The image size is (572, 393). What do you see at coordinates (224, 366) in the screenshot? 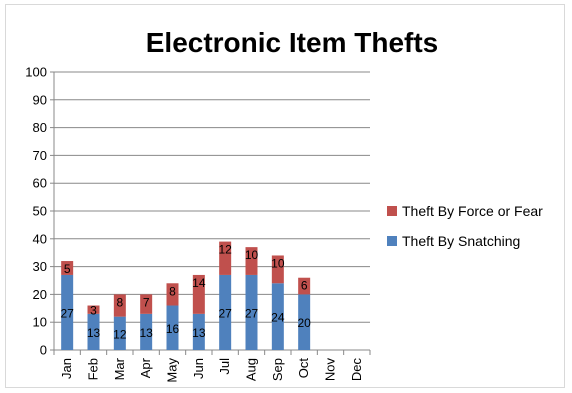
I see `x-tick-label: Jul` at bounding box center [224, 366].